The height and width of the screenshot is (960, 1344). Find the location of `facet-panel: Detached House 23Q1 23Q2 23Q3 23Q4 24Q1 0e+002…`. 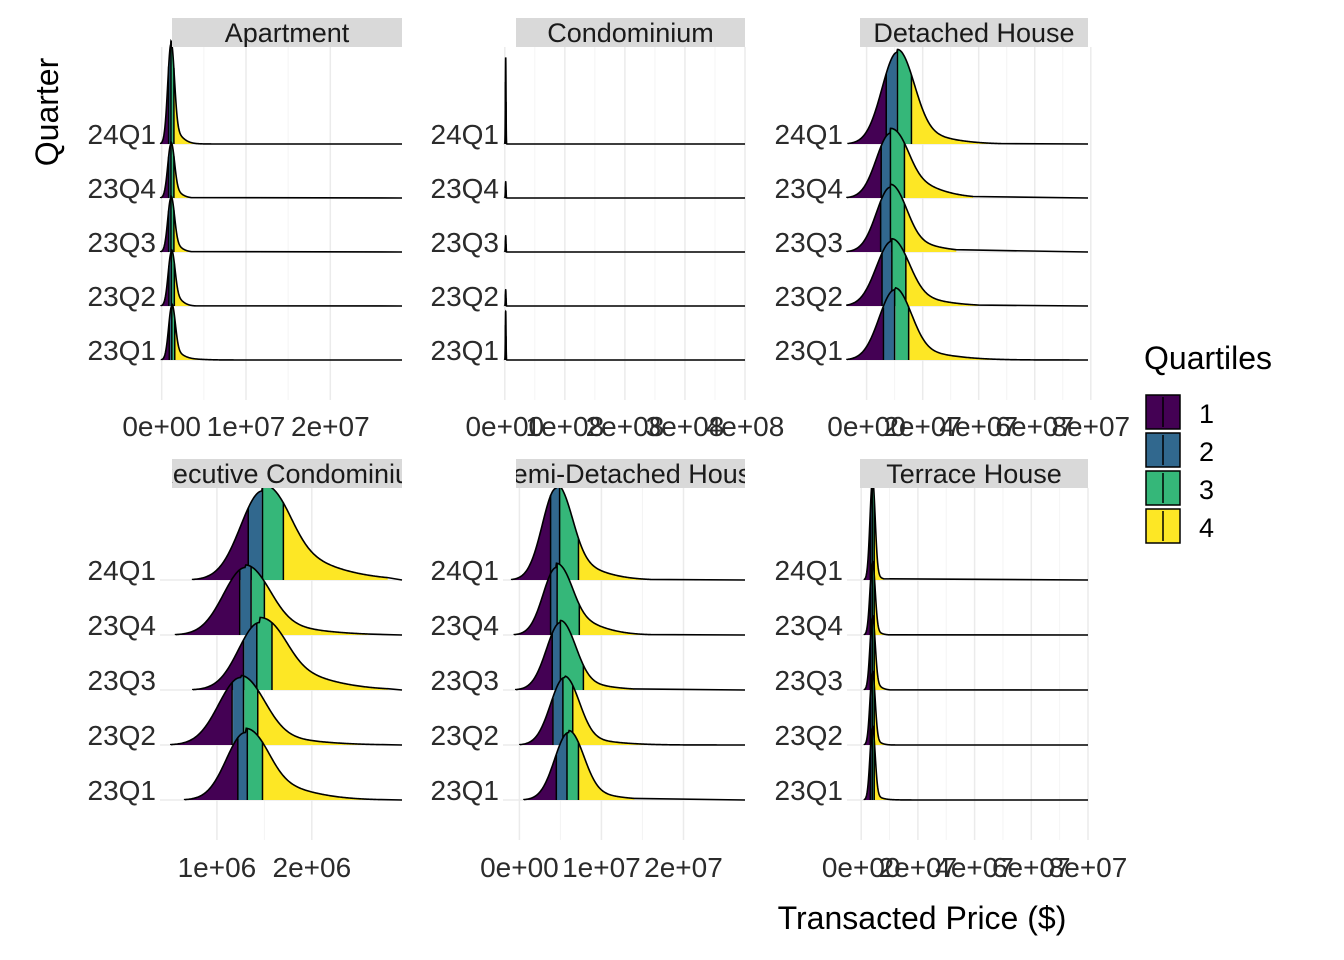

facet-panel: Detached House 23Q1 23Q2 23Q3 23Q4 24Q1 0e+002… is located at coordinates (952, 230).